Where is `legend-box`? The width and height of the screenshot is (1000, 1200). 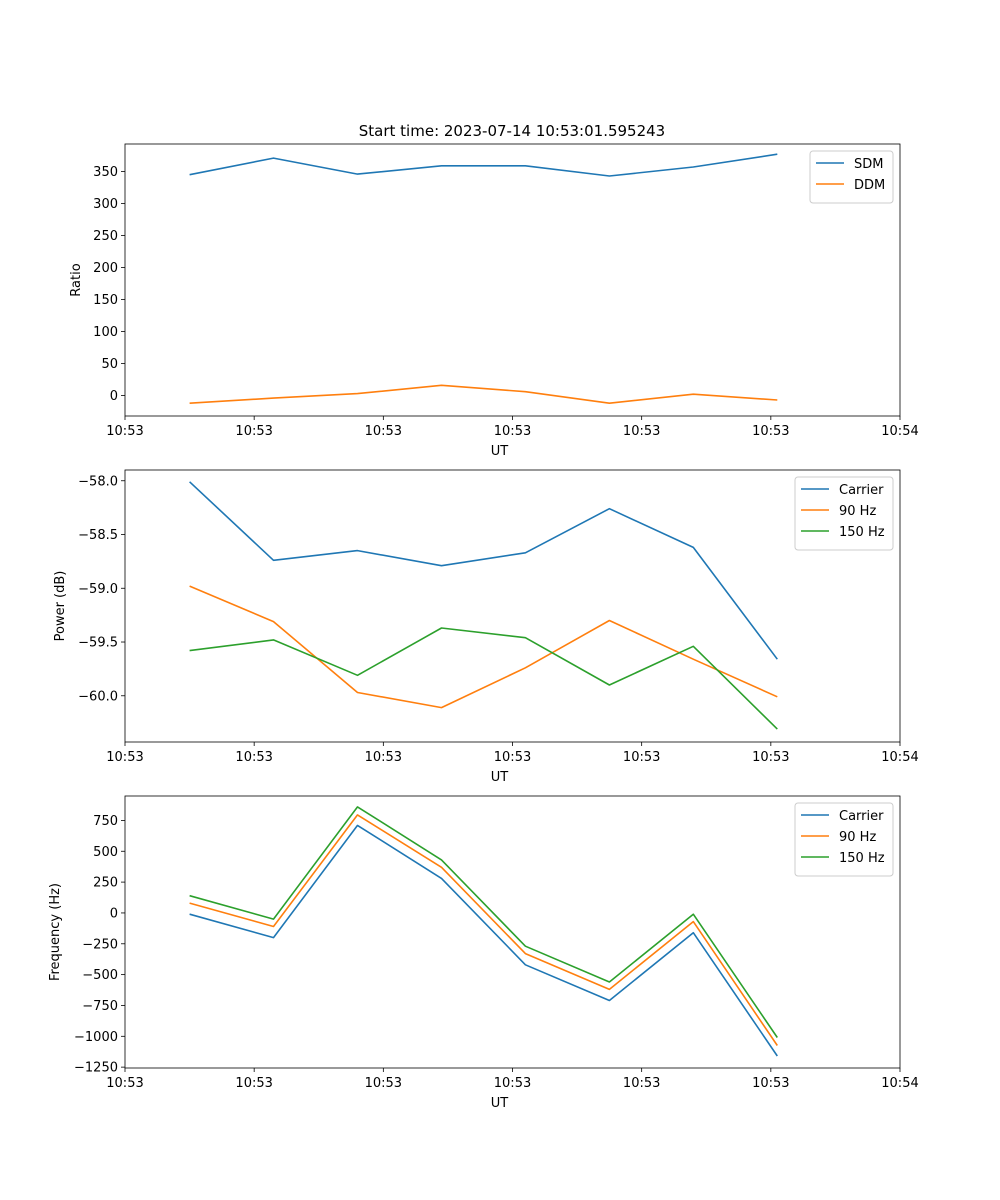 legend-box is located at coordinates (851, 177).